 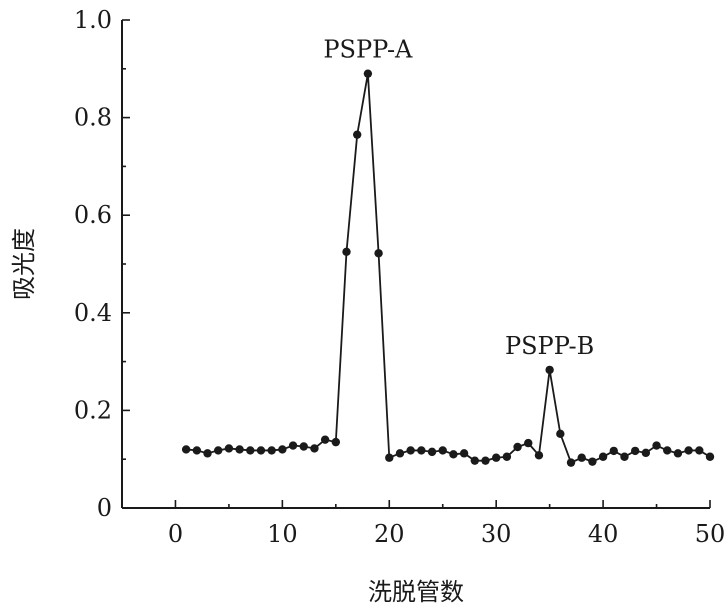 What do you see at coordinates (423, 524) in the screenshot?
I see `x-ticks: 0 10 20 30 40 50` at bounding box center [423, 524].